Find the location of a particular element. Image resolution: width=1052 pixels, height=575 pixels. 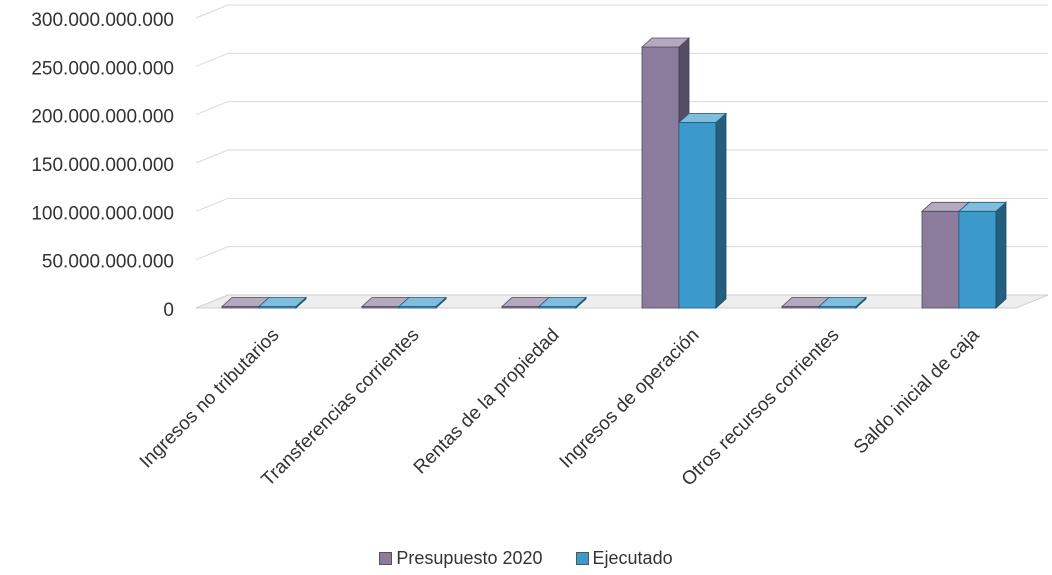

chart-floor is located at coordinates (622, 301).